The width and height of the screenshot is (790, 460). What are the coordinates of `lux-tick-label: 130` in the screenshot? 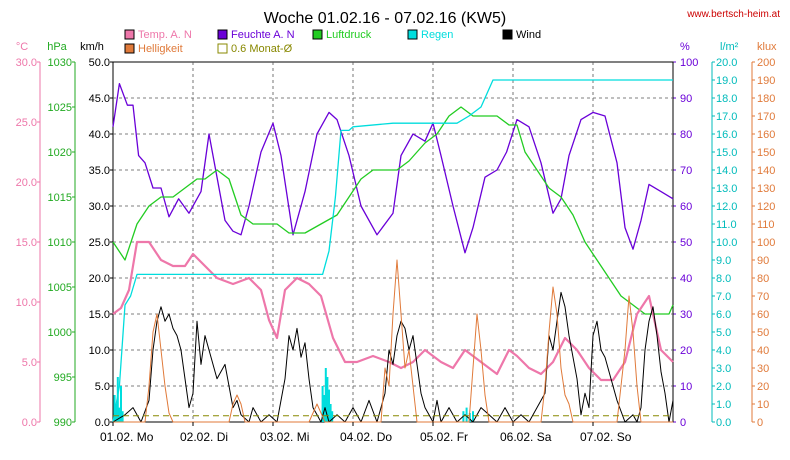 It's located at (766, 189).